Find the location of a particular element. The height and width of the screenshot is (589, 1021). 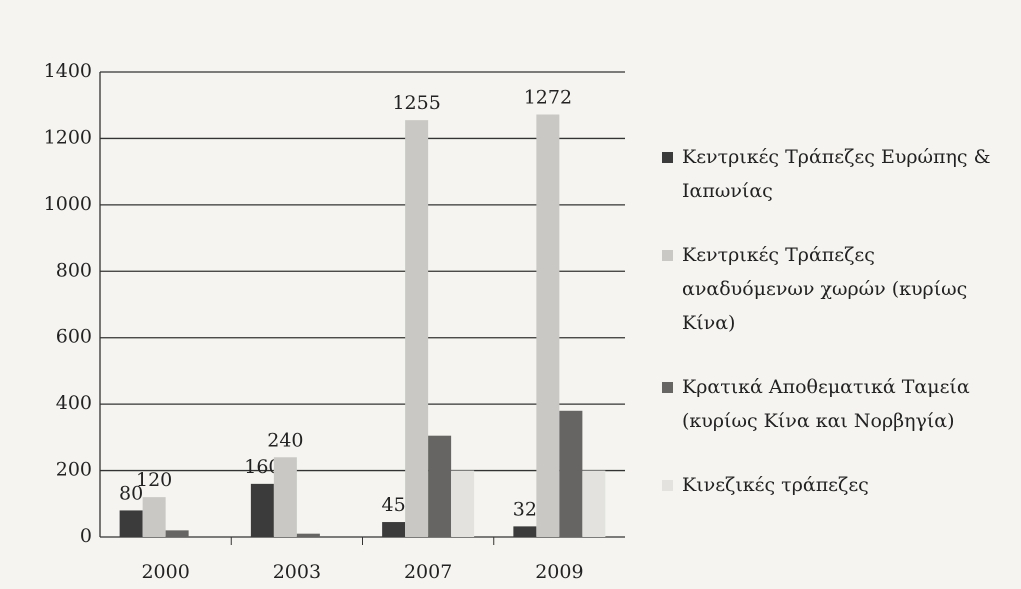

y-tick-label: 200 is located at coordinates (74, 470).